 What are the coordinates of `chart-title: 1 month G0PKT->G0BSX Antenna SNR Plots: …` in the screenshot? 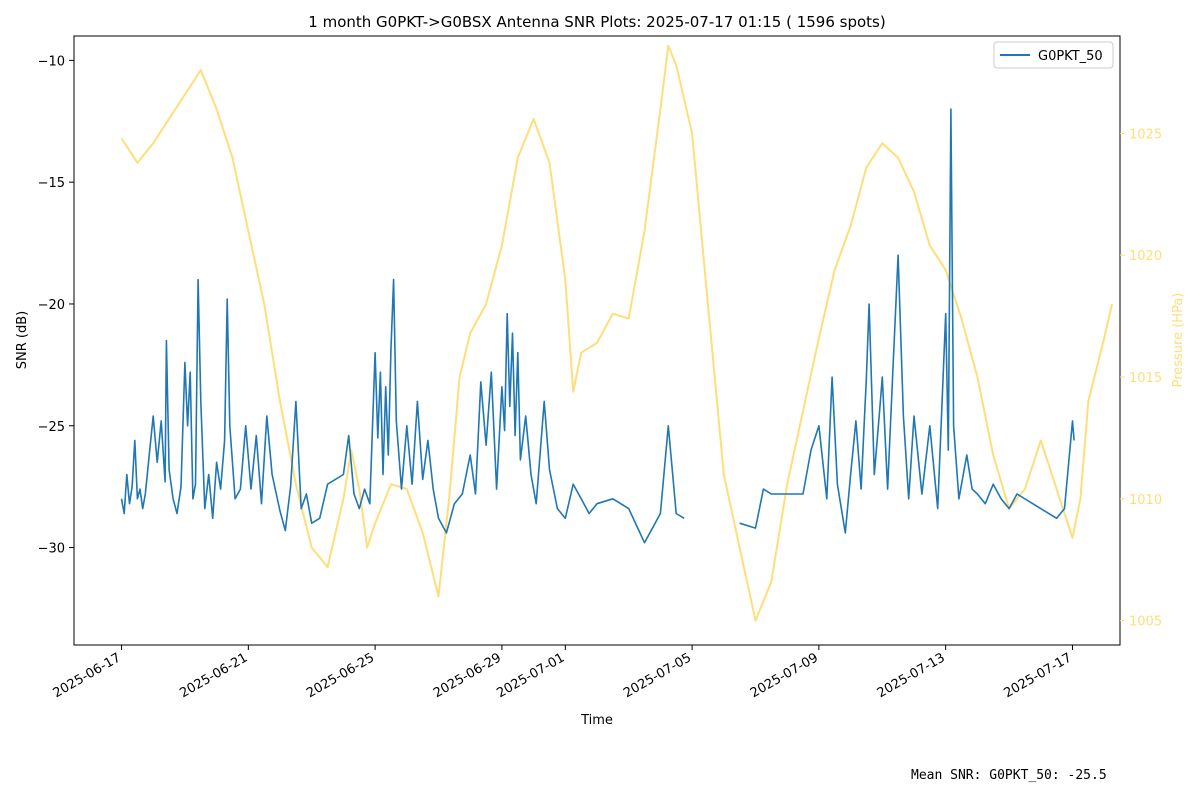 It's located at (596, 22).